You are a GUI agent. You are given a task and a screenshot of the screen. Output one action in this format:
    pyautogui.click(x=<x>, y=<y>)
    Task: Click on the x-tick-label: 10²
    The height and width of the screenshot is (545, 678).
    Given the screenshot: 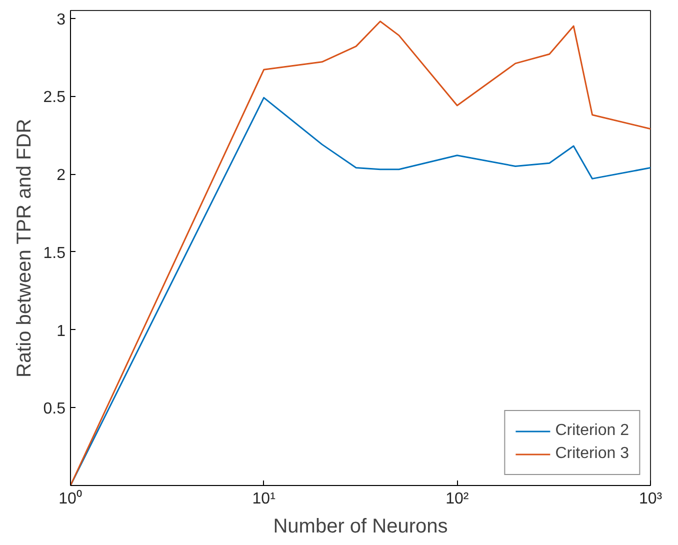 What is the action you would take?
    pyautogui.click(x=458, y=499)
    